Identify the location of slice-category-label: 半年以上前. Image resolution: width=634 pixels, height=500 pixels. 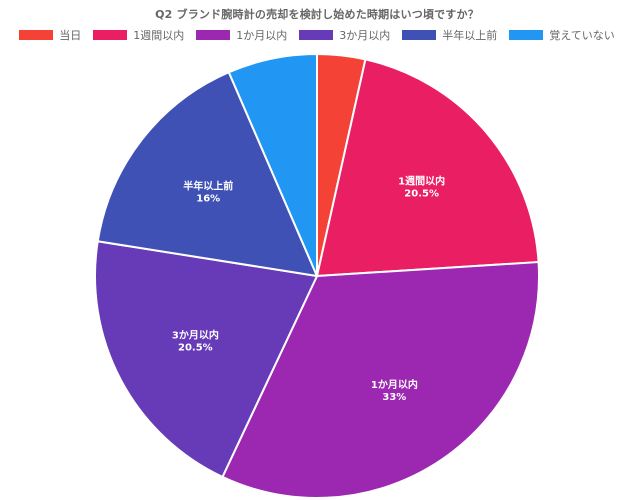
(208, 186).